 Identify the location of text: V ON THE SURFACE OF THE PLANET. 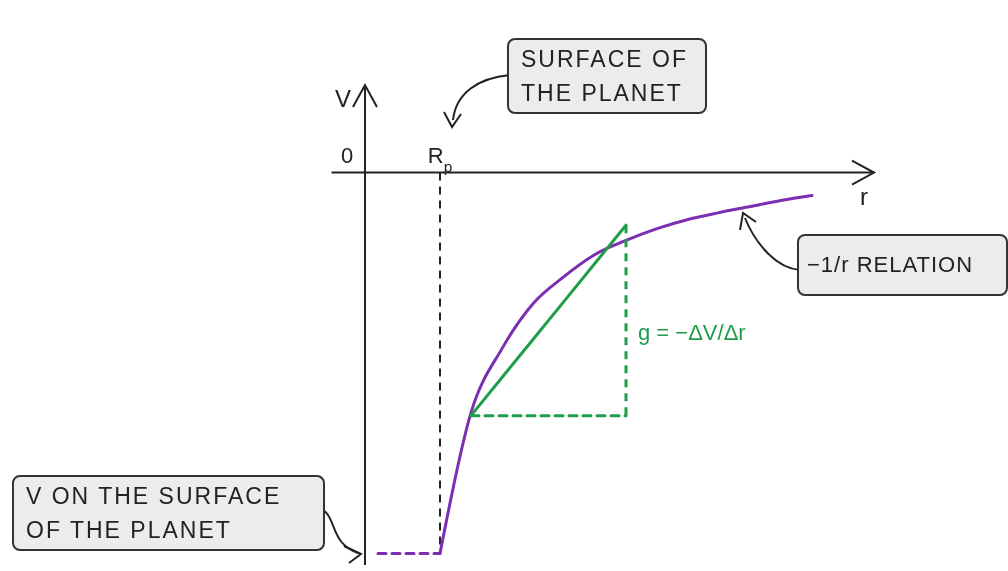
(168, 513).